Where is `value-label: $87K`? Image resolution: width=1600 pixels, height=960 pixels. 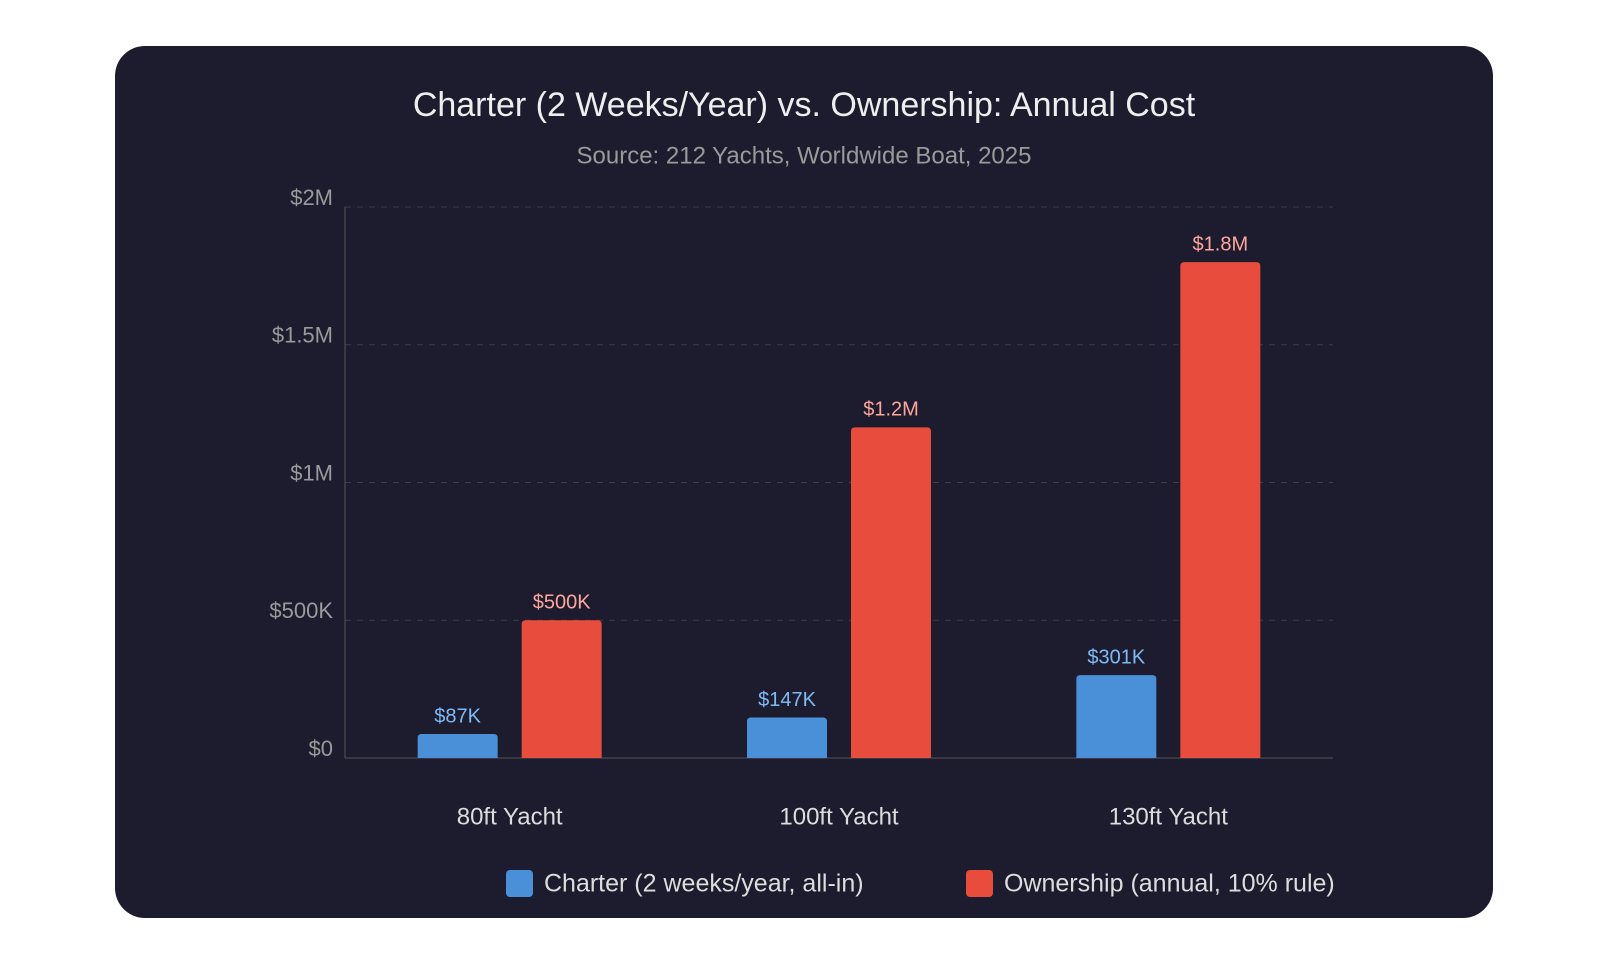 value-label: $87K is located at coordinates (457, 716).